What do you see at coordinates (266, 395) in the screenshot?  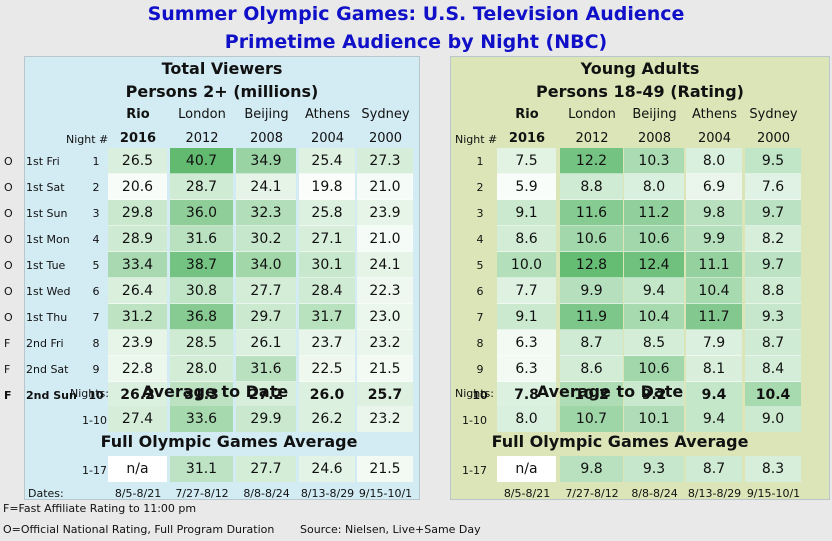 I see `total-value-cell: 27.2` at bounding box center [266, 395].